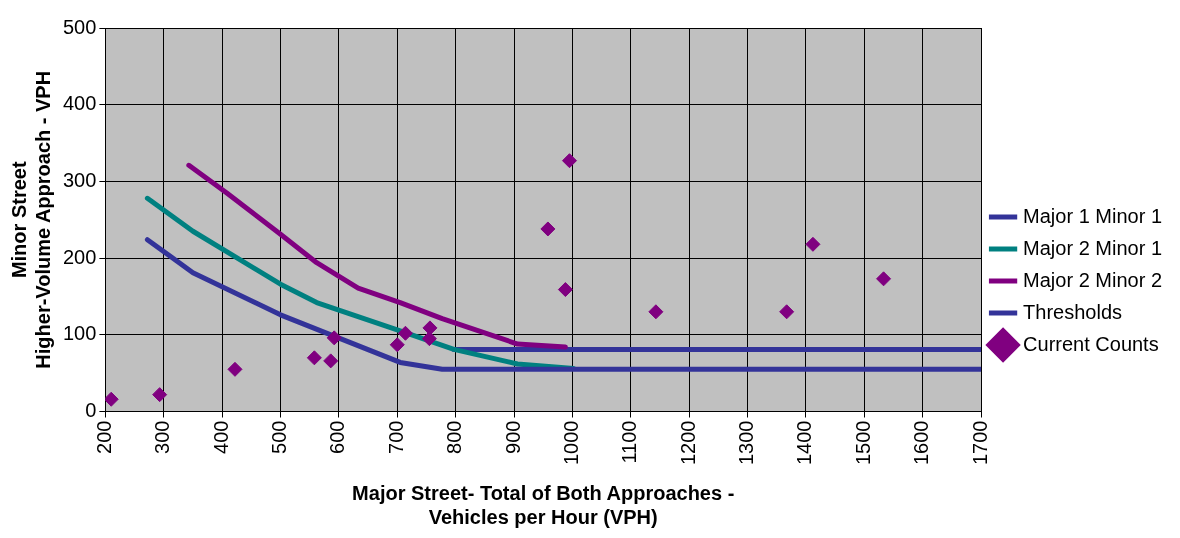 This screenshot has height=538, width=1180. I want to click on y-tick-label: 300, so click(79, 179).